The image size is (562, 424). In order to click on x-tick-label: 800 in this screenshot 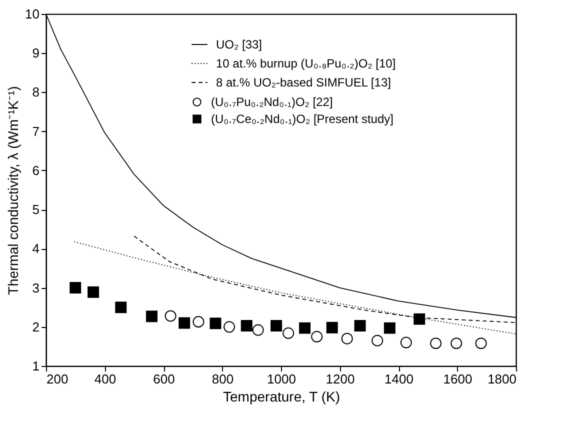, I will do `click(223, 379)`.